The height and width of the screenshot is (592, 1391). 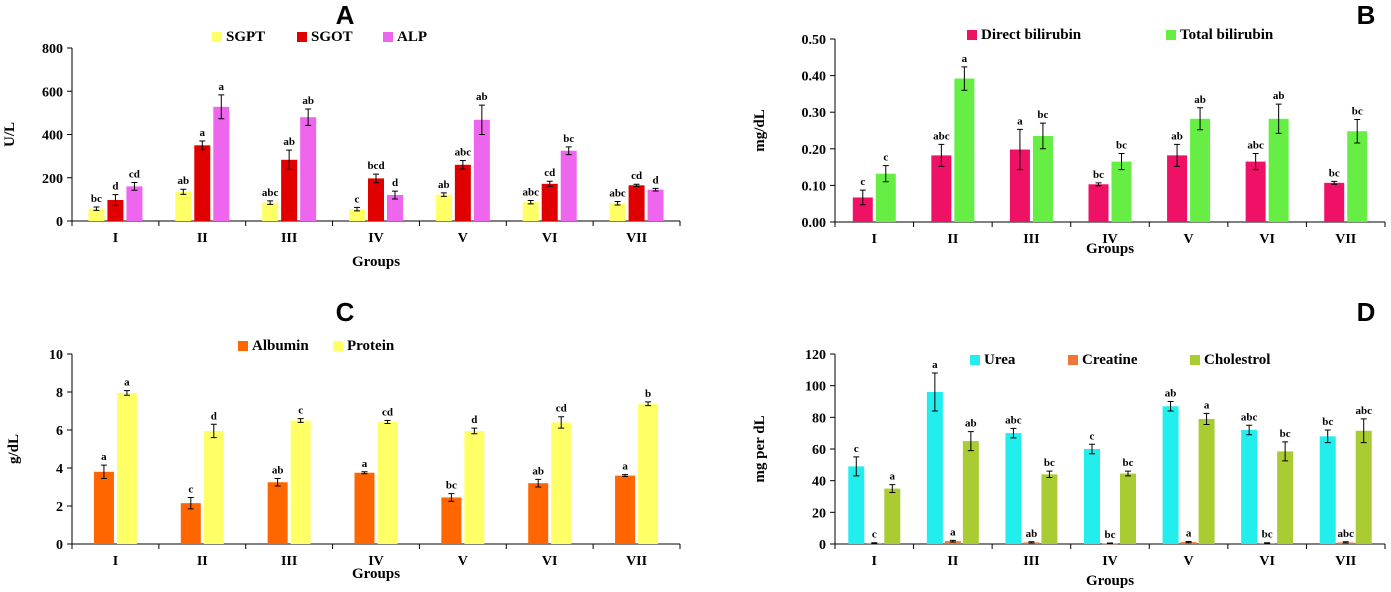 I want to click on y-axis-label: g/dL, so click(x=14, y=449).